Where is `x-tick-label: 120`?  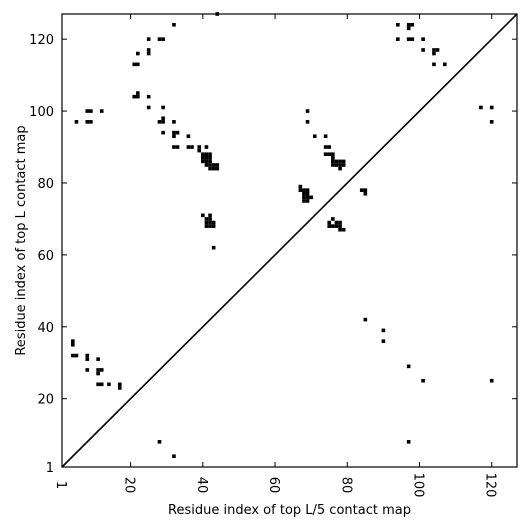
x-tick-label: 120 is located at coordinates (490, 485).